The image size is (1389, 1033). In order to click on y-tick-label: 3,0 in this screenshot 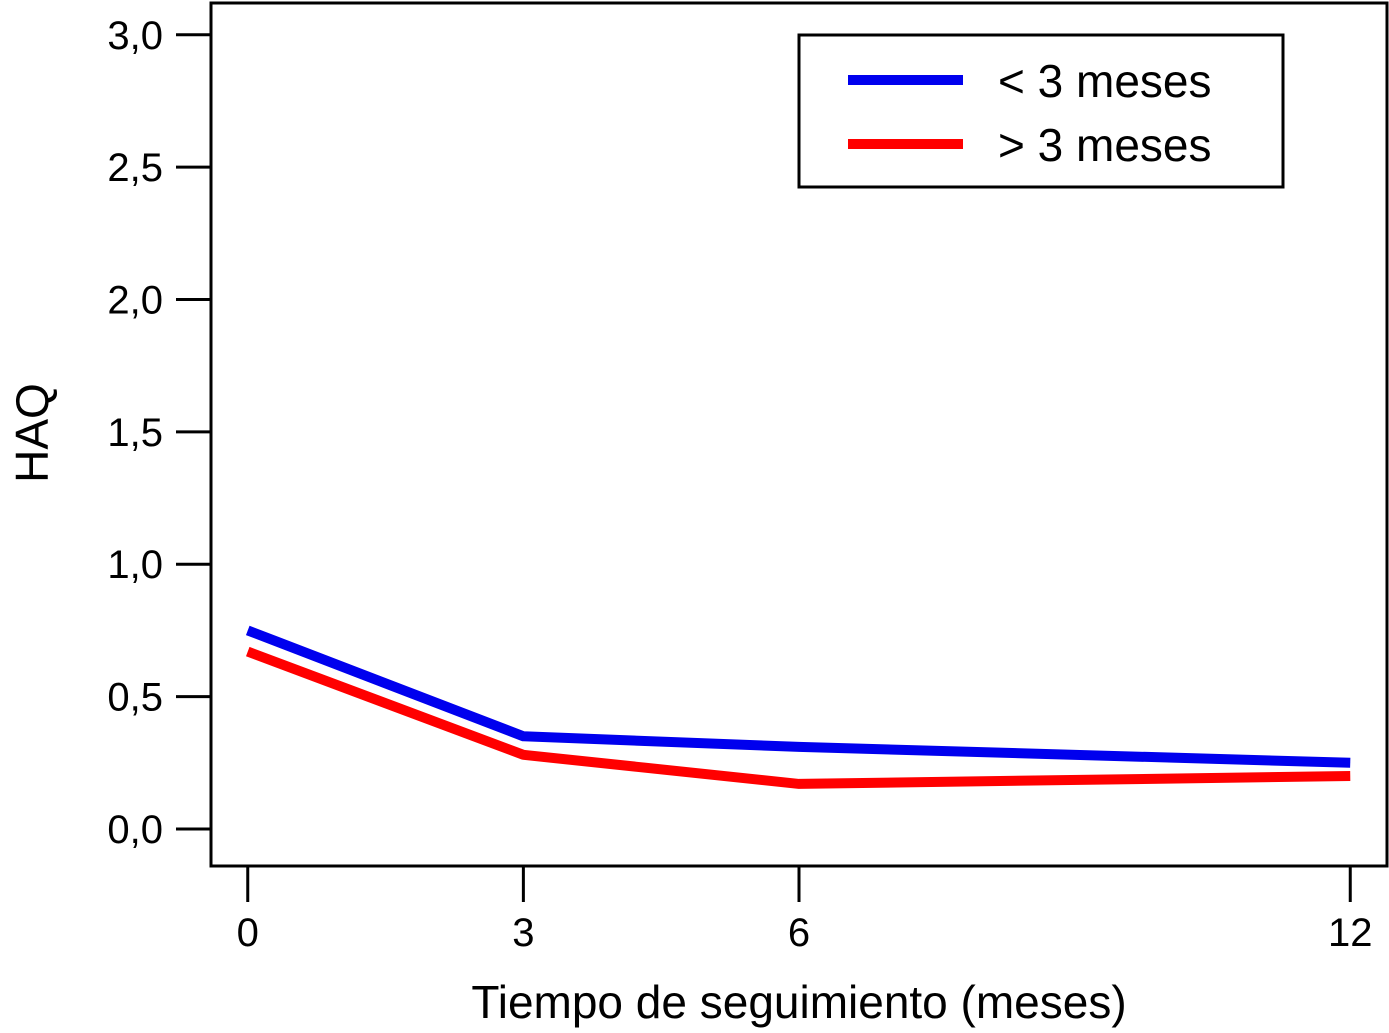, I will do `click(135, 36)`.